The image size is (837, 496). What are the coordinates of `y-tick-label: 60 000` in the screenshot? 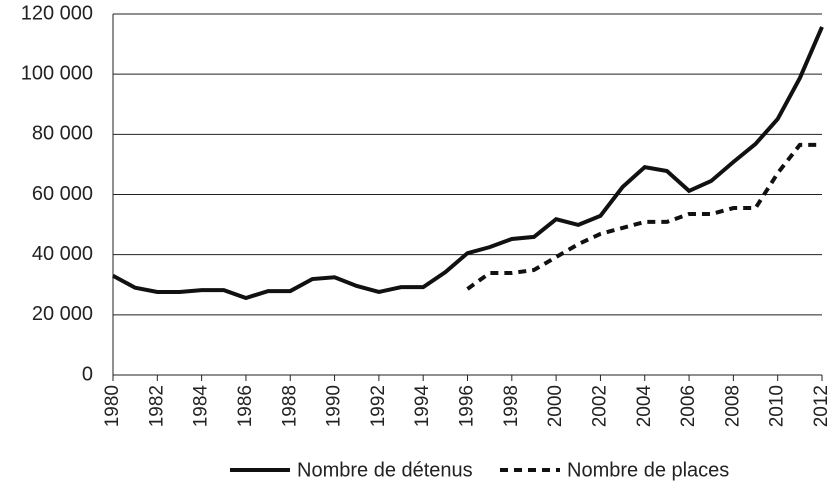 It's located at (62, 194).